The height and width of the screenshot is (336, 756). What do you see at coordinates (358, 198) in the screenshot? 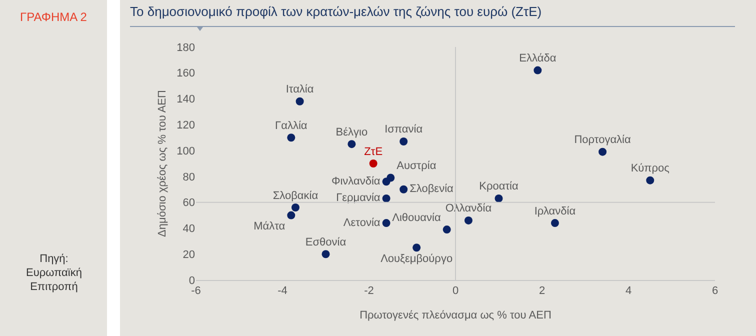
I see `series-label: Γερμανία` at bounding box center [358, 198].